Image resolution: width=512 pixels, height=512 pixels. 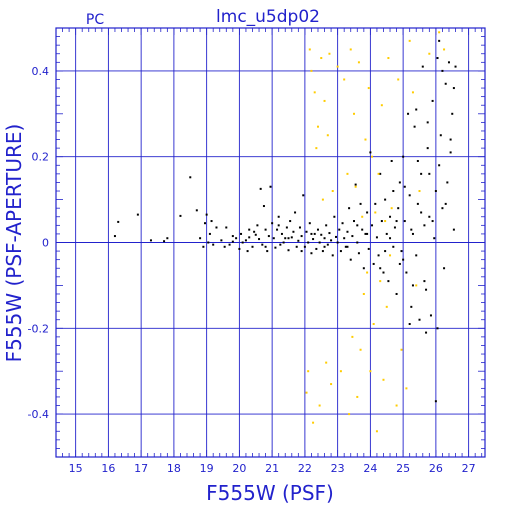 What do you see at coordinates (95, 20) in the screenshot?
I see `corner-label: PC` at bounding box center [95, 20].